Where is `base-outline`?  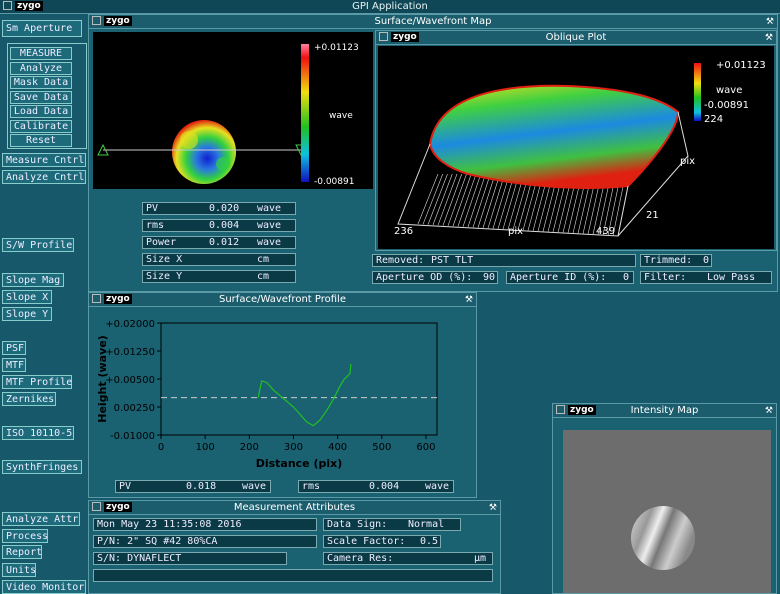
base-outline is located at coordinates (513, 190).